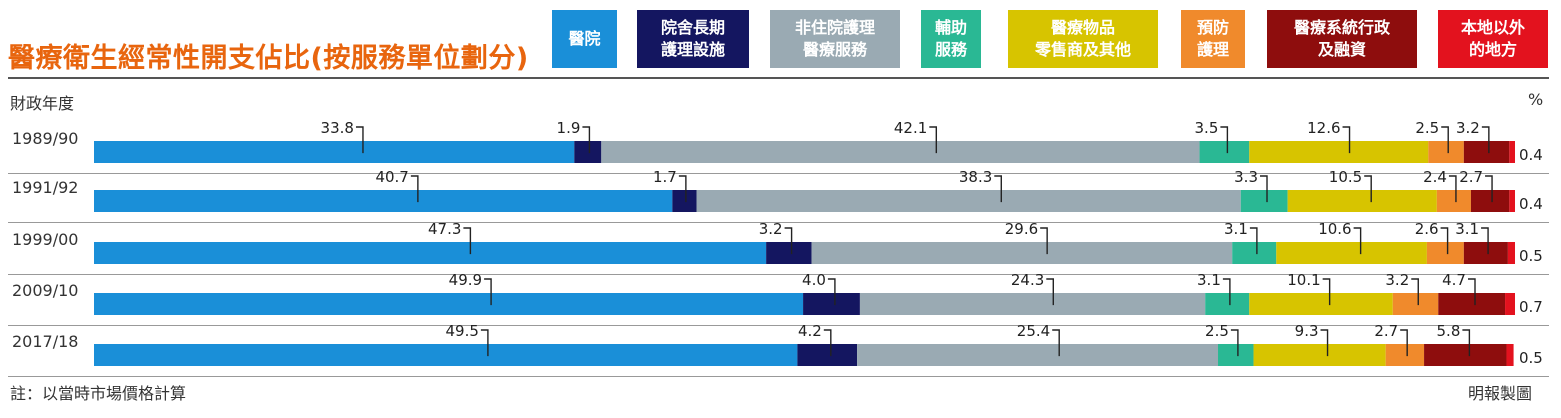 The width and height of the screenshot is (1561, 418). What do you see at coordinates (950, 49) in the screenshot?
I see `legend-item-label: 服務` at bounding box center [950, 49].